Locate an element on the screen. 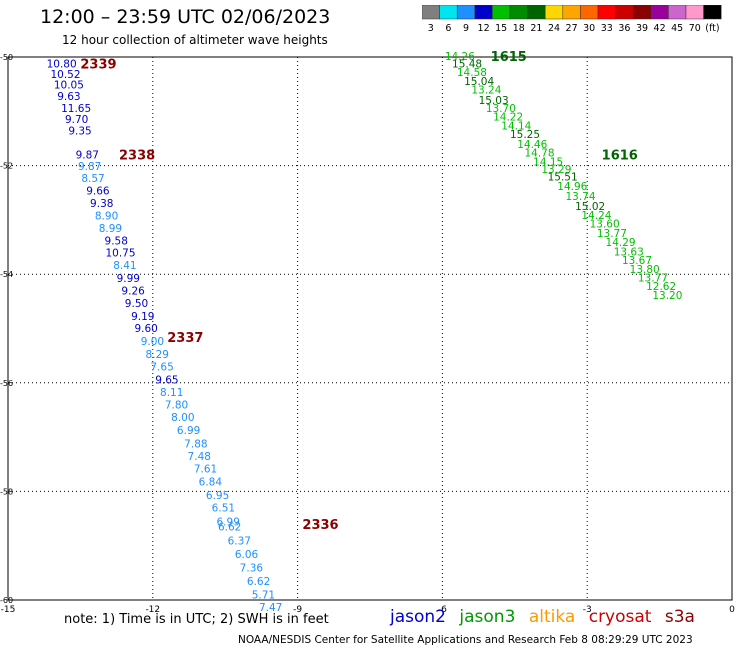  y-tick-label: -60 is located at coordinates (6, 600).